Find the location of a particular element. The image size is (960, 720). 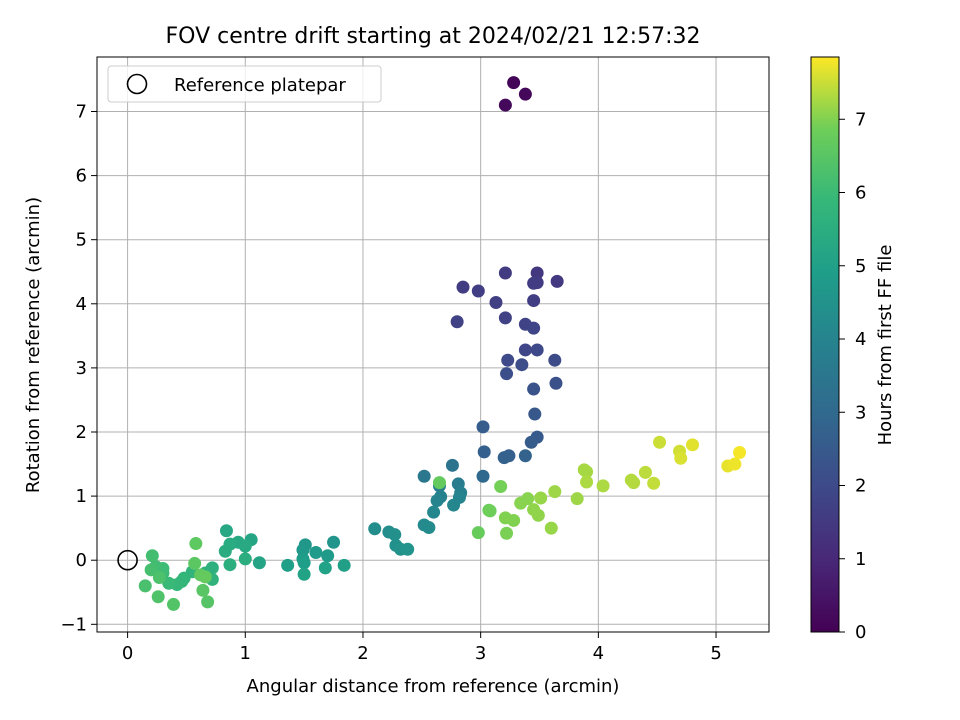

colorbar-ticks: 0 1 2 3 4 5 6 7 is located at coordinates (852, 376).